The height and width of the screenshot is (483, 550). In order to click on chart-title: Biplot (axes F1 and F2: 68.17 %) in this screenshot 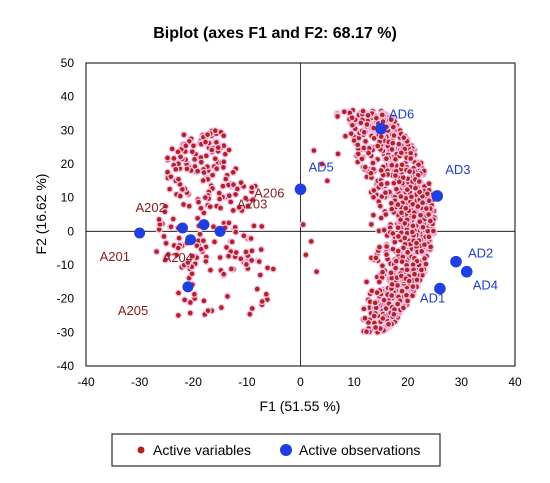, I will do `click(275, 33)`.